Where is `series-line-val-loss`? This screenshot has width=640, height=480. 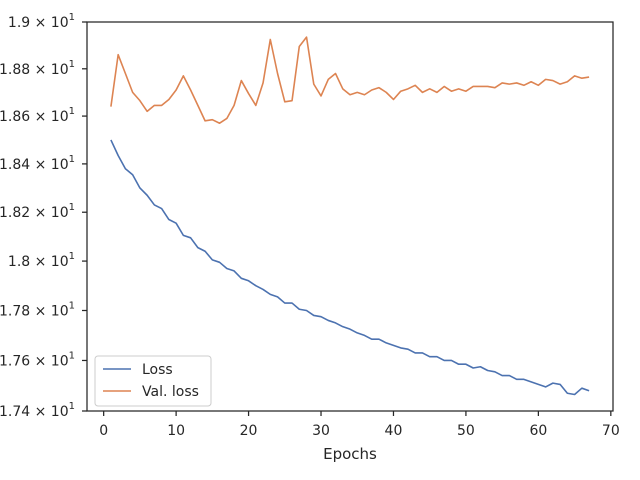 series-line-val-loss is located at coordinates (350, 80).